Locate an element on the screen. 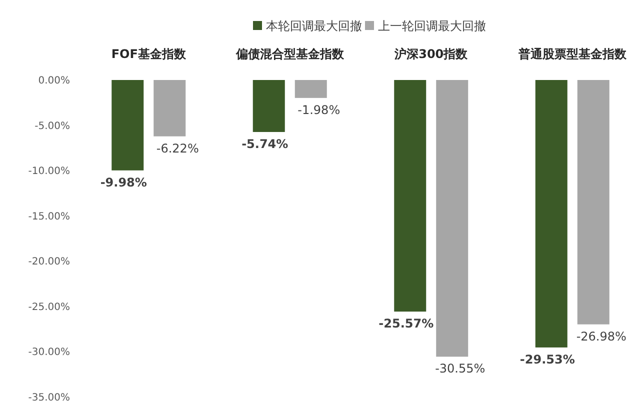  y-tick-label: -25.00% is located at coordinates (49, 307).